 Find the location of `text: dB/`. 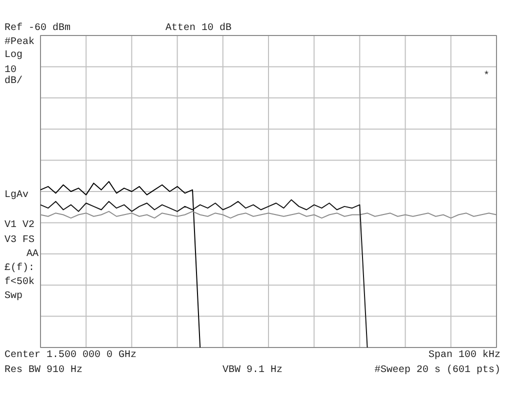

text: dB/ is located at coordinates (13, 81).